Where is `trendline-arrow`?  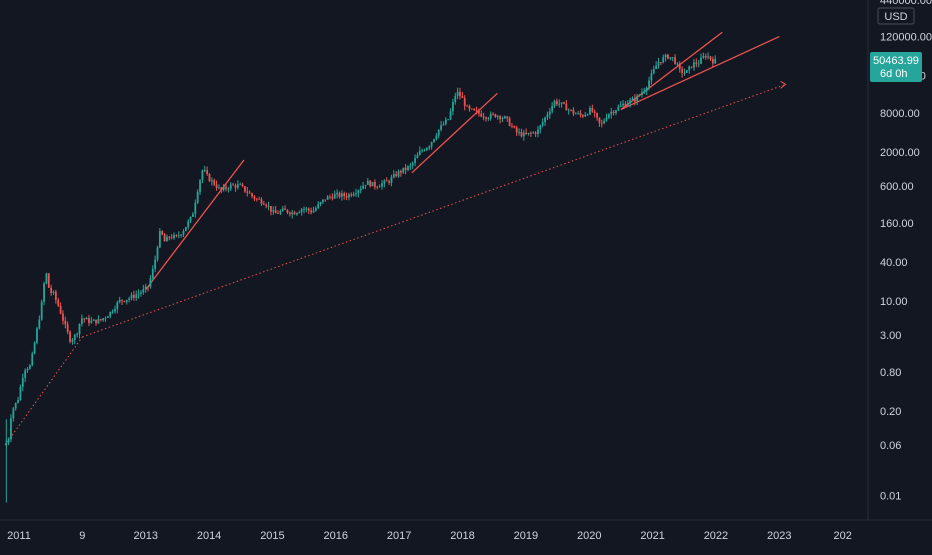 trendline-arrow is located at coordinates (783, 84).